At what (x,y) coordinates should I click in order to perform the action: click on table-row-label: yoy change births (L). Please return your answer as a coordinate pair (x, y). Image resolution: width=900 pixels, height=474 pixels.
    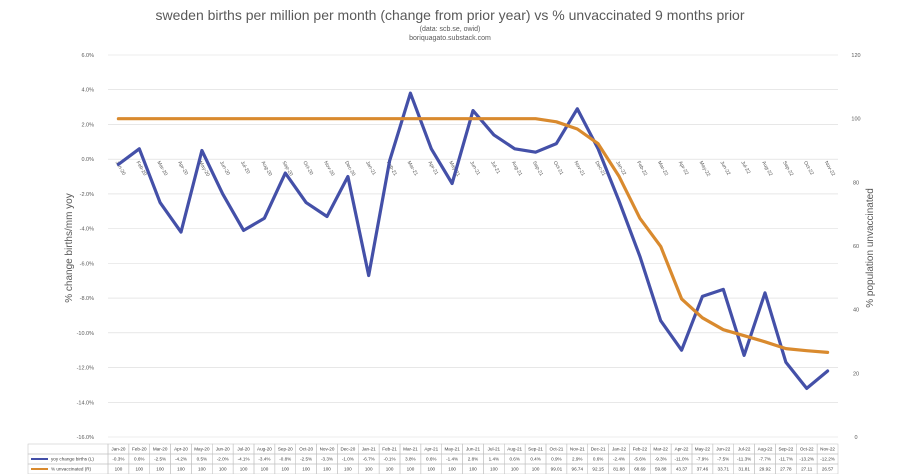
    Looking at the image, I should click on (72, 459).